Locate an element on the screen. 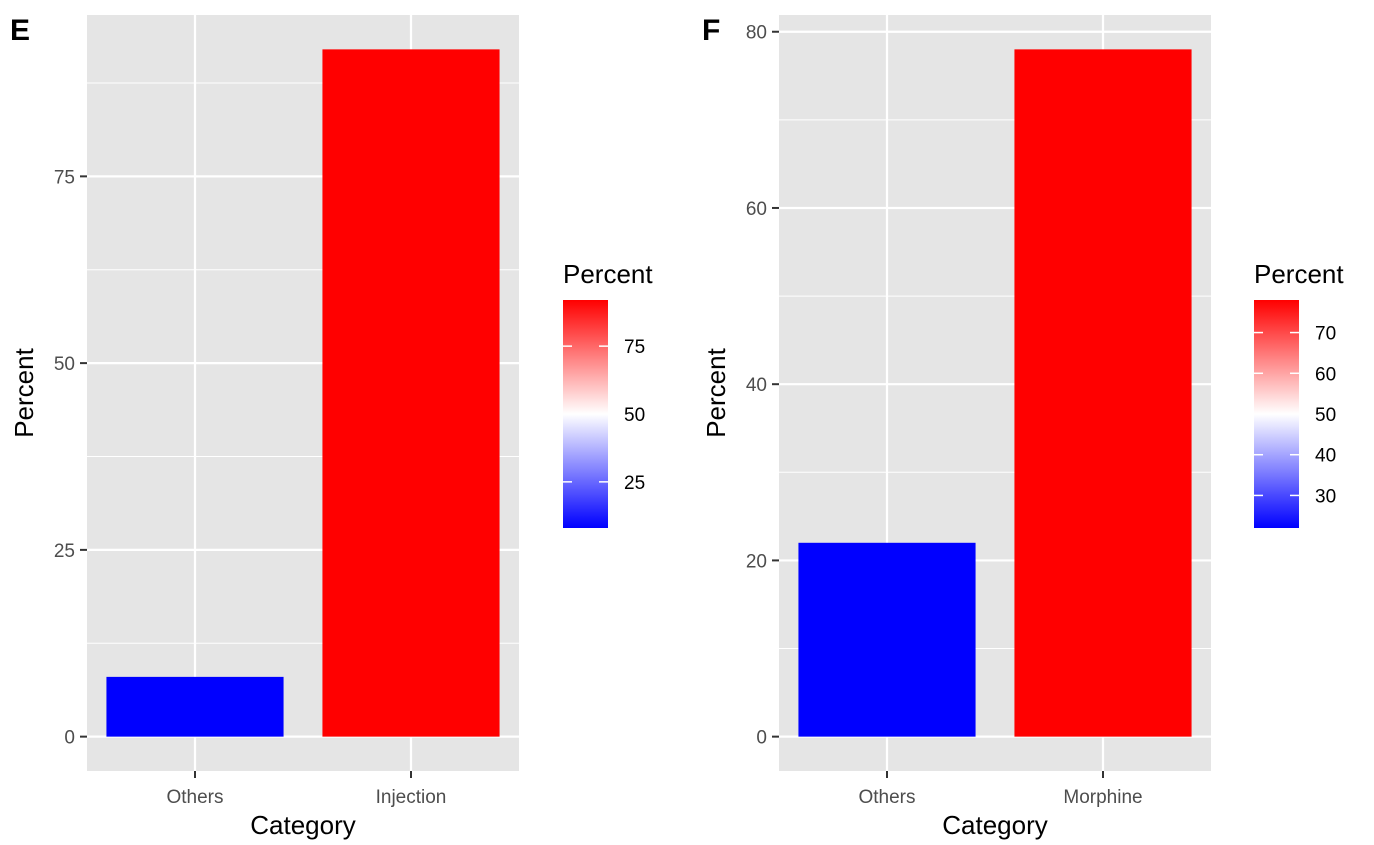 This screenshot has width=1374, height=845. legend-tick-label: 60 is located at coordinates (1325, 374).